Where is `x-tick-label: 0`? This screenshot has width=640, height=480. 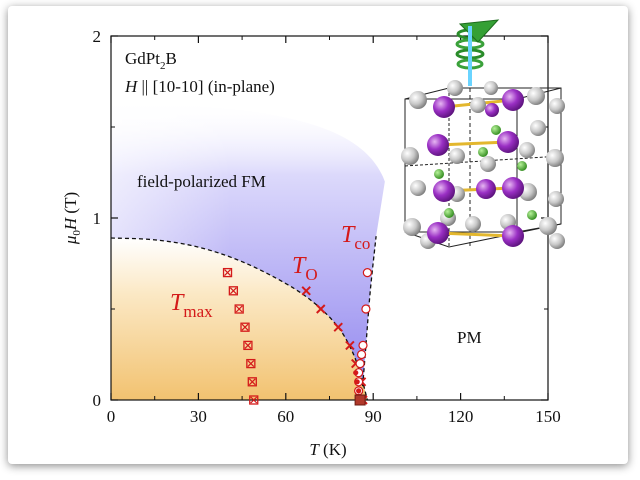 x-tick-label: 0 is located at coordinates (111, 416).